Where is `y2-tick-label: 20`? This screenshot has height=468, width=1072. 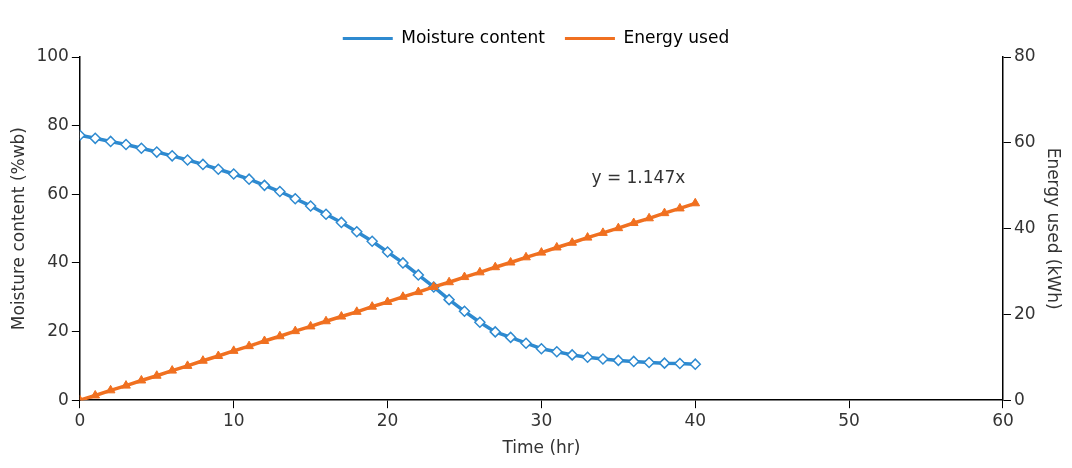
y2-tick-label: 20 is located at coordinates (1024, 312).